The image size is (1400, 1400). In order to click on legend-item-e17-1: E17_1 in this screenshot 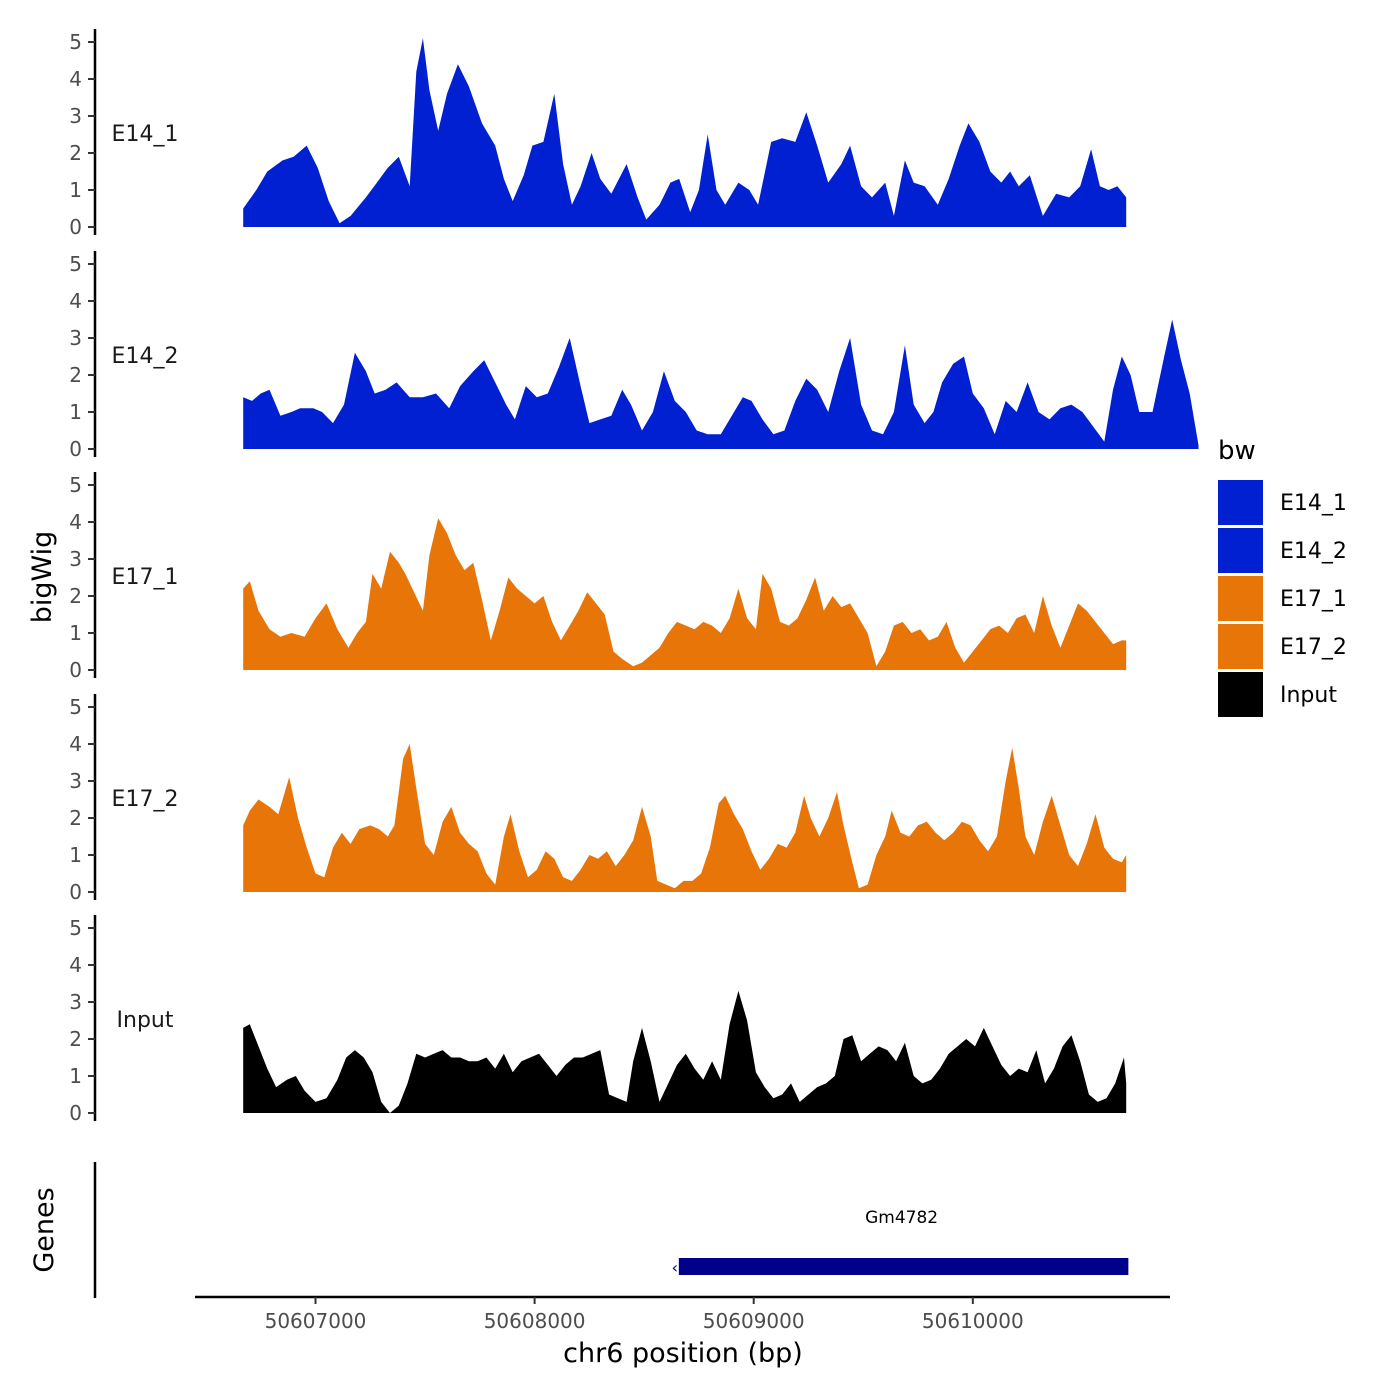, I will do `click(1282, 598)`.